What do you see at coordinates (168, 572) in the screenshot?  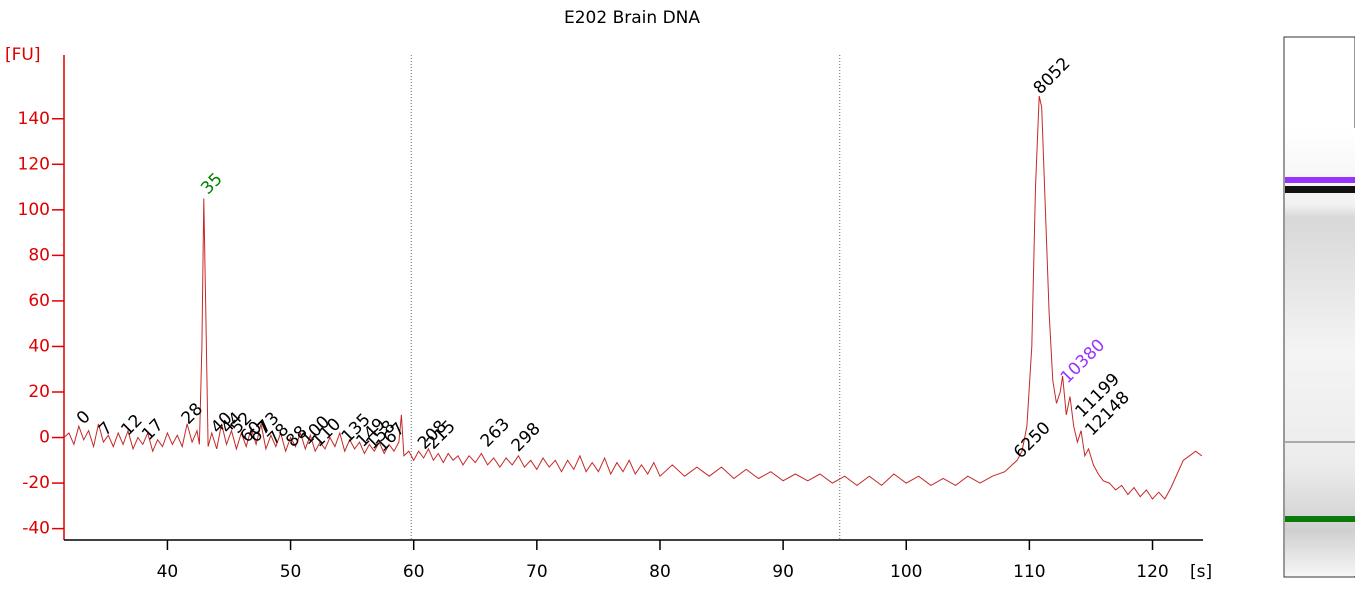 I see `x-tick-label: 40` at bounding box center [168, 572].